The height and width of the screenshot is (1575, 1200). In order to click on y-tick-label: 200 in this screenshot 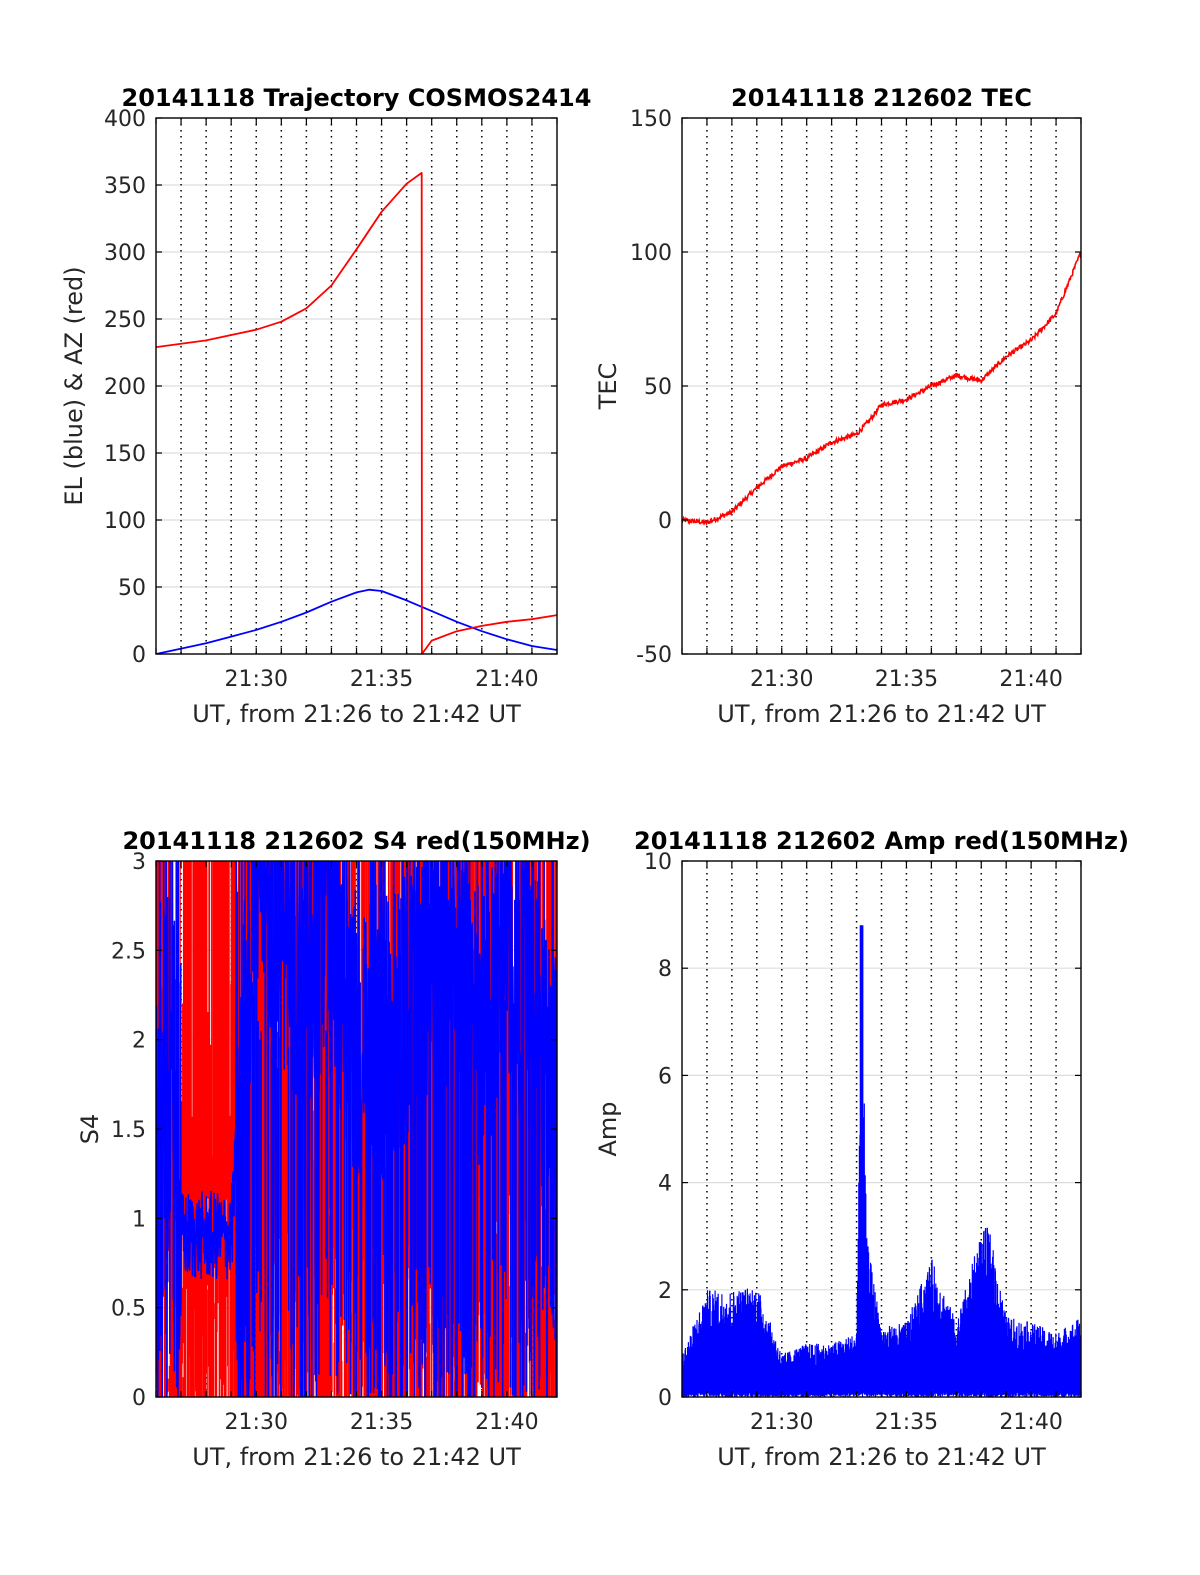, I will do `click(125, 387)`.